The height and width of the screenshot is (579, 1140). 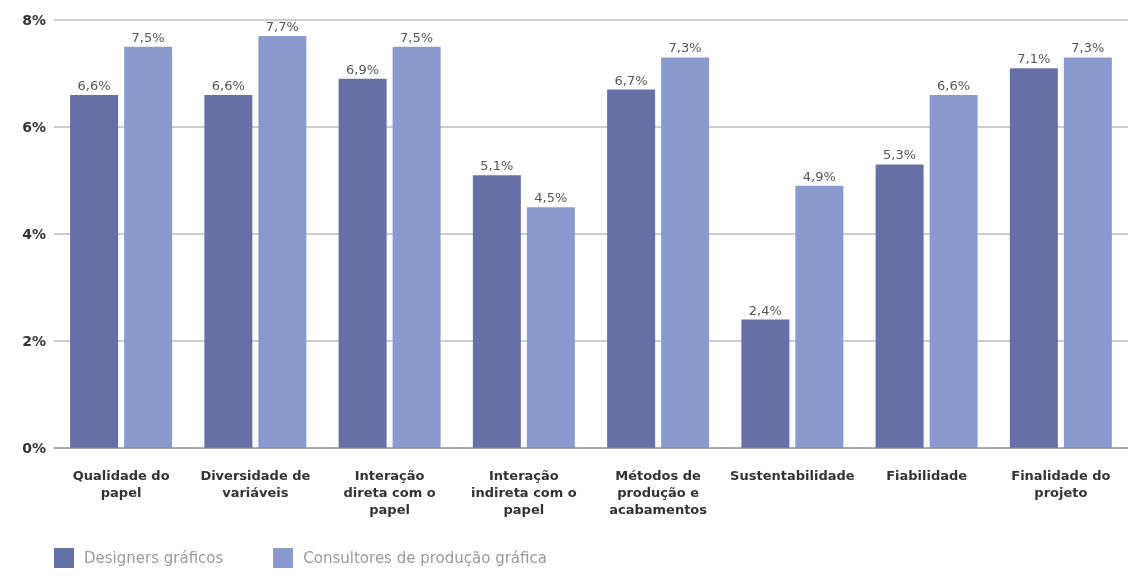 What do you see at coordinates (1034, 59) in the screenshot?
I see `data-label: 7,1%` at bounding box center [1034, 59].